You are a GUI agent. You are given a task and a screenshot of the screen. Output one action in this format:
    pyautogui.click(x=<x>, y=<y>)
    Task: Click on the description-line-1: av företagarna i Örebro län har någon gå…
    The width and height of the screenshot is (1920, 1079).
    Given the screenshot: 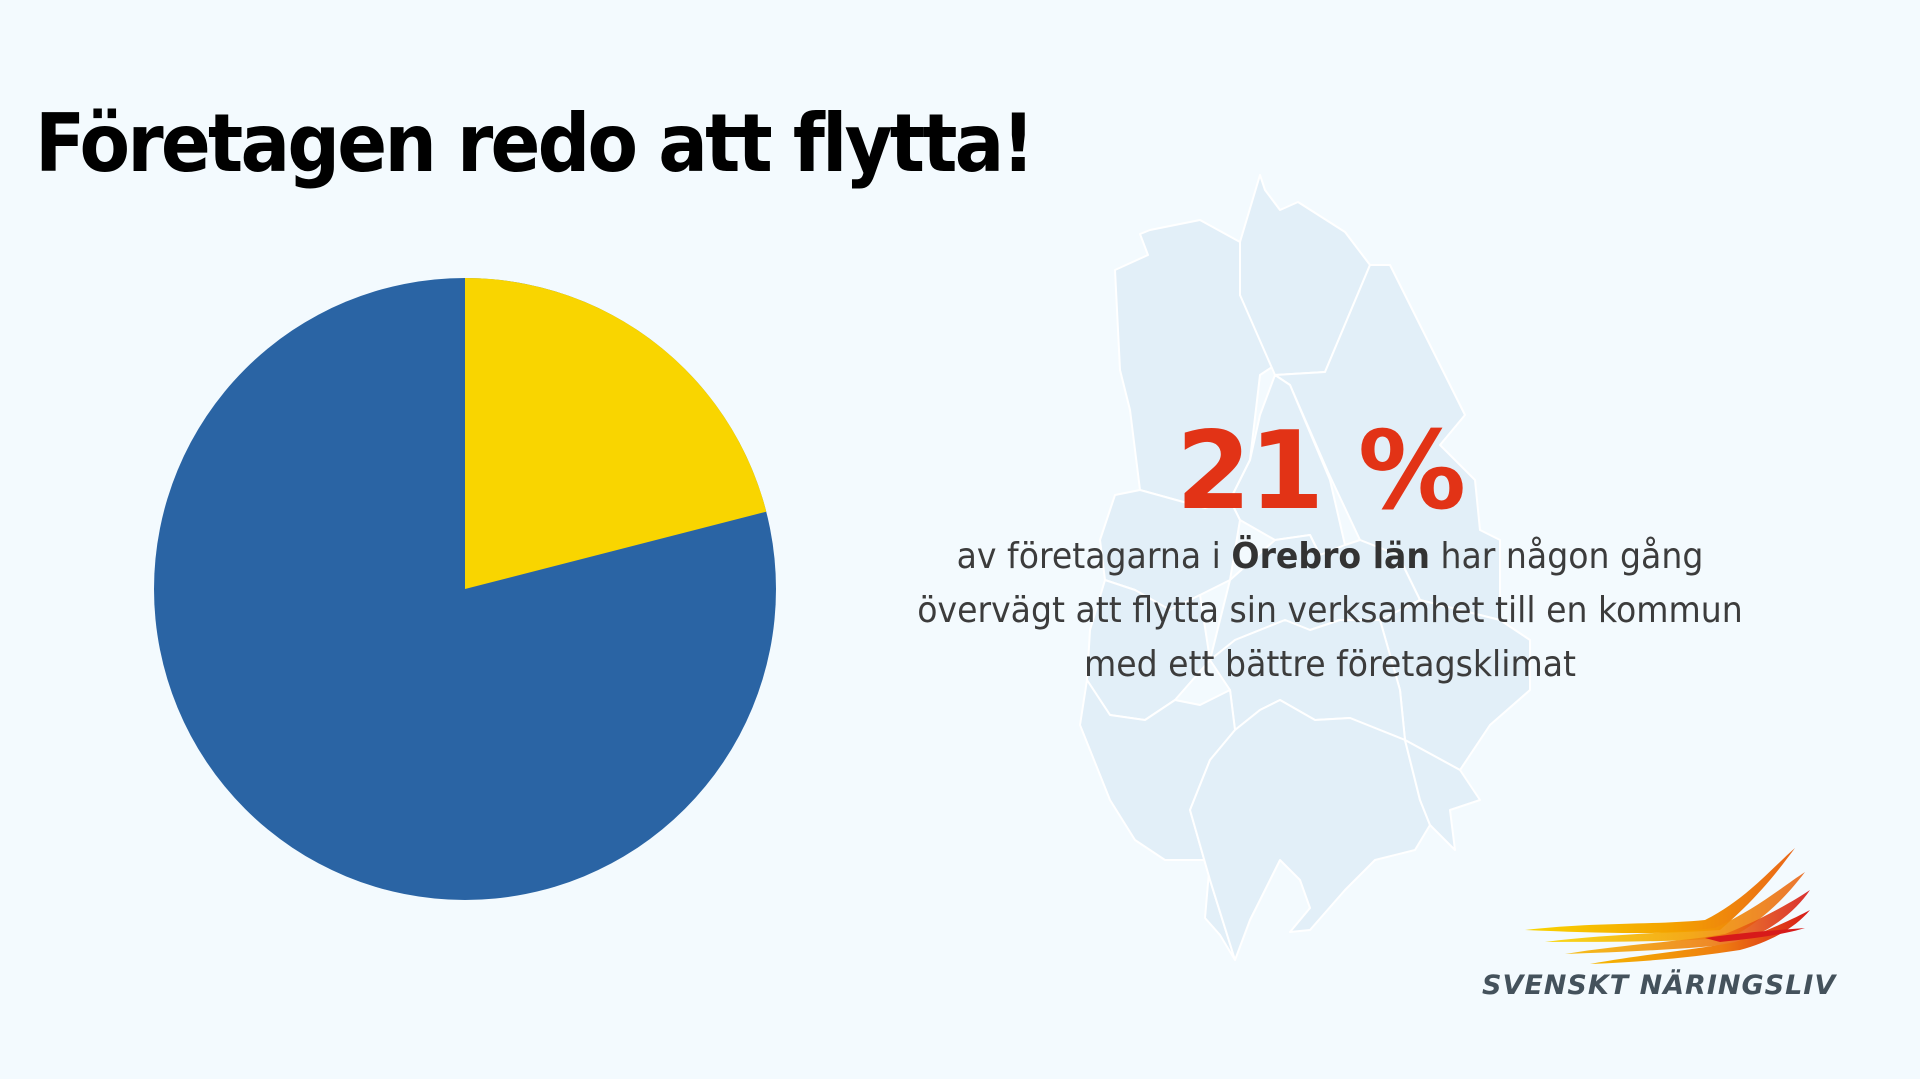 What is the action you would take?
    pyautogui.click(x=1330, y=557)
    